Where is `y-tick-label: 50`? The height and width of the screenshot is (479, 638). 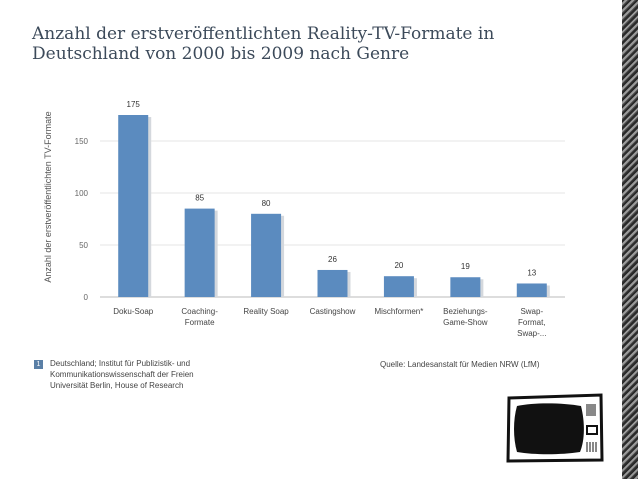 y-tick-label: 50 is located at coordinates (83, 245).